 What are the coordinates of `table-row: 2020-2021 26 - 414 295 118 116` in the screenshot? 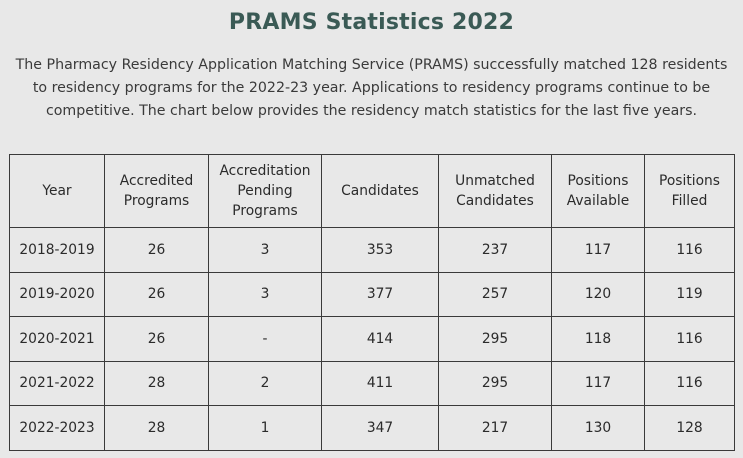 It's located at (372, 339).